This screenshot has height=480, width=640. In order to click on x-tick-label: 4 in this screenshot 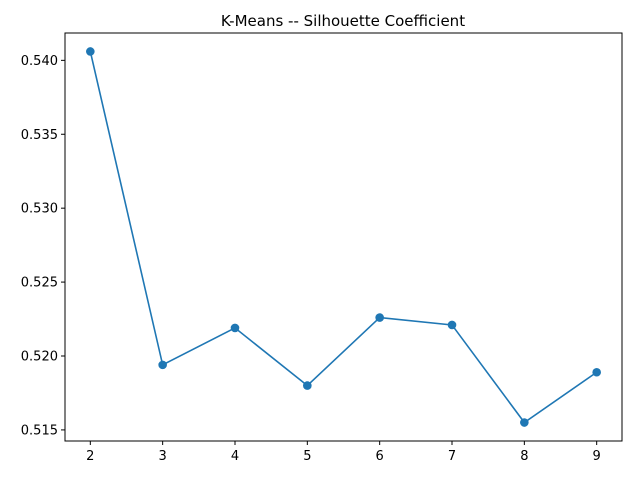, I will do `click(235, 456)`.